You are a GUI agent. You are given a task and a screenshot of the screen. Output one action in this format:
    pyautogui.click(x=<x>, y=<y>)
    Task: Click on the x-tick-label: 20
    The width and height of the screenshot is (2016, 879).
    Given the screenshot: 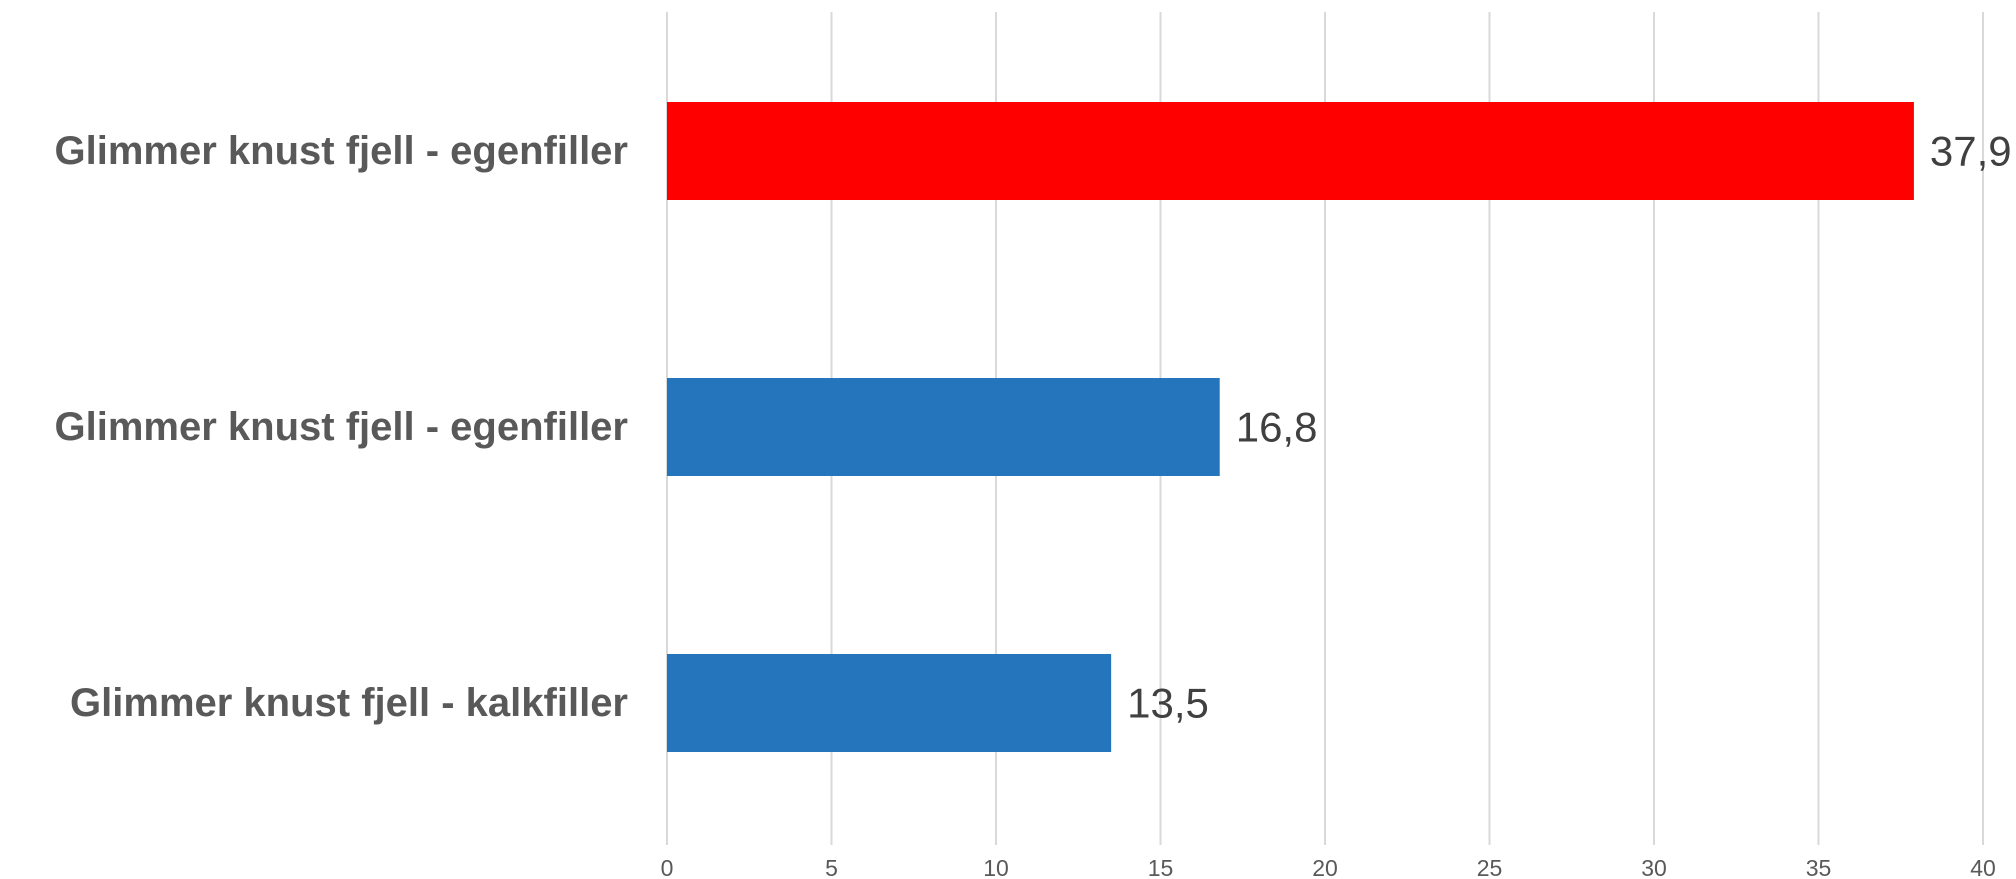 What is the action you would take?
    pyautogui.click(x=1325, y=867)
    